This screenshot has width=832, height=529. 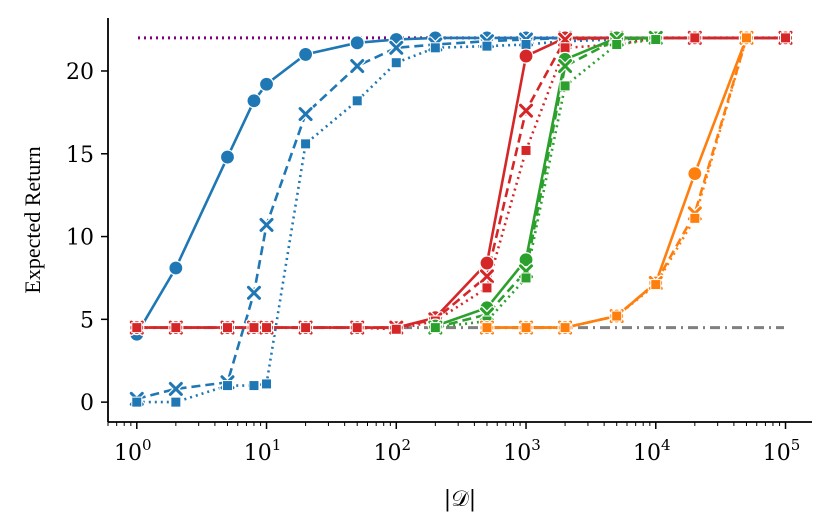 What do you see at coordinates (133, 451) in the screenshot?
I see `x-tick-label: 10⁰` at bounding box center [133, 451].